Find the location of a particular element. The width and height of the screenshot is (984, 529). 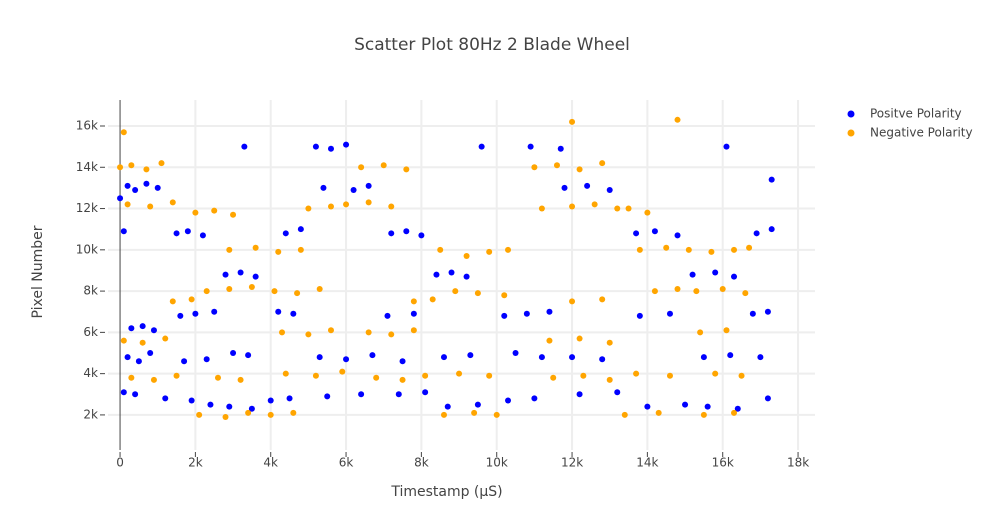

chart-title: Scatter Plot 80Hz 2 Blade Wheel is located at coordinates (492, 45).